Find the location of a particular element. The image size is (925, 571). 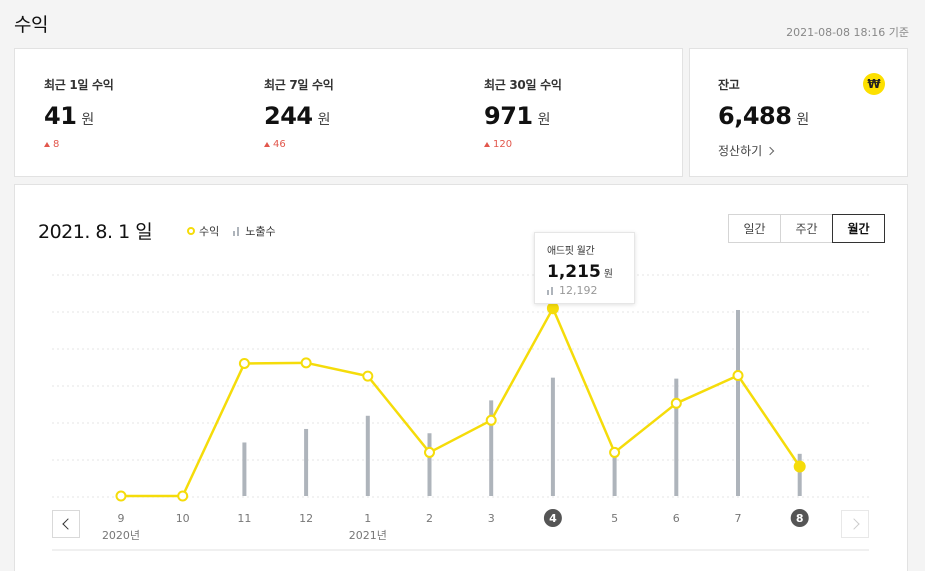

tooltip-value: 1,215 is located at coordinates (574, 272).